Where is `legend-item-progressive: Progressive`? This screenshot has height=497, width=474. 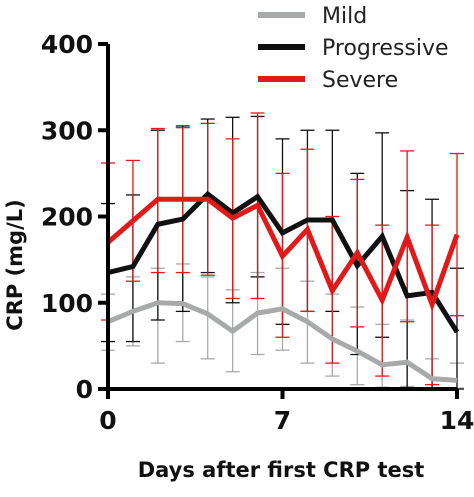 legend-item-progressive: Progressive is located at coordinates (353, 48).